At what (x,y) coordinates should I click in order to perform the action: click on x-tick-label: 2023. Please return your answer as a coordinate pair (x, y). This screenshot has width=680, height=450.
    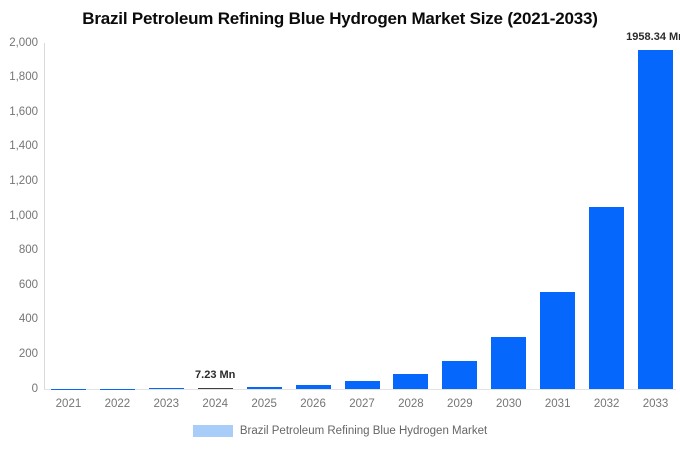
    Looking at the image, I should click on (166, 404).